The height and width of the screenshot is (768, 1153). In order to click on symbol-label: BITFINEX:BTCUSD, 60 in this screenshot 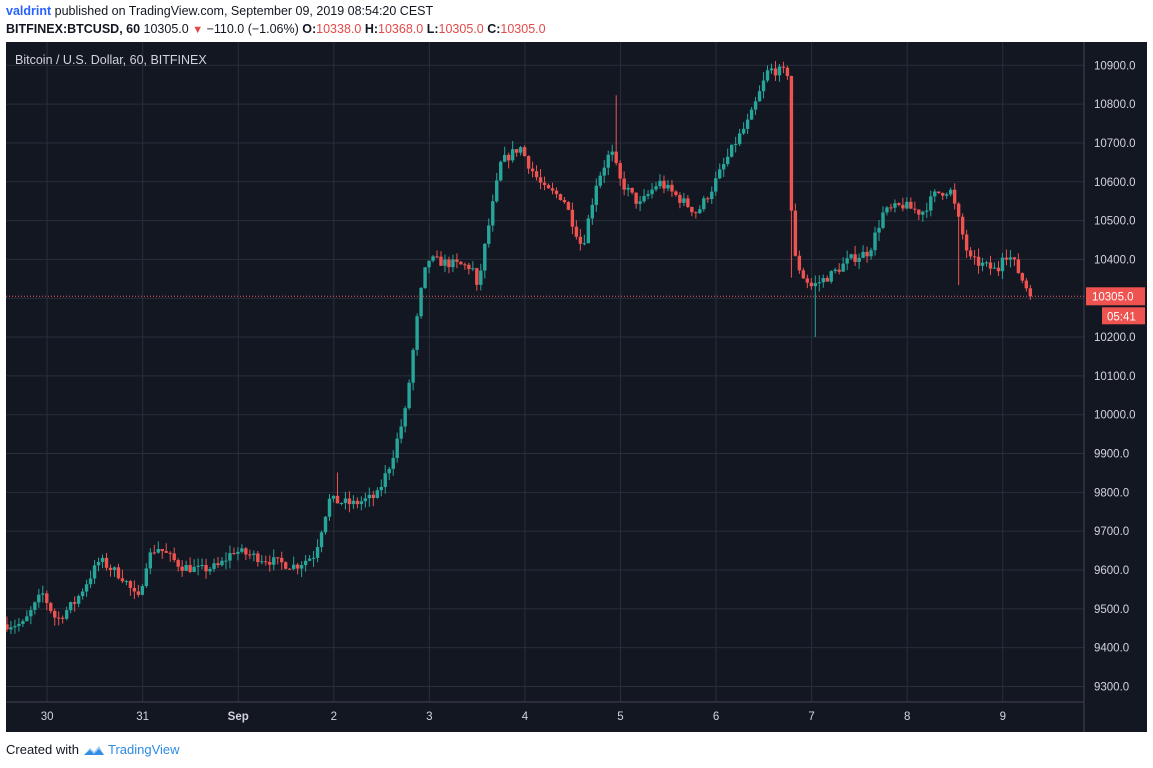, I will do `click(73, 29)`.